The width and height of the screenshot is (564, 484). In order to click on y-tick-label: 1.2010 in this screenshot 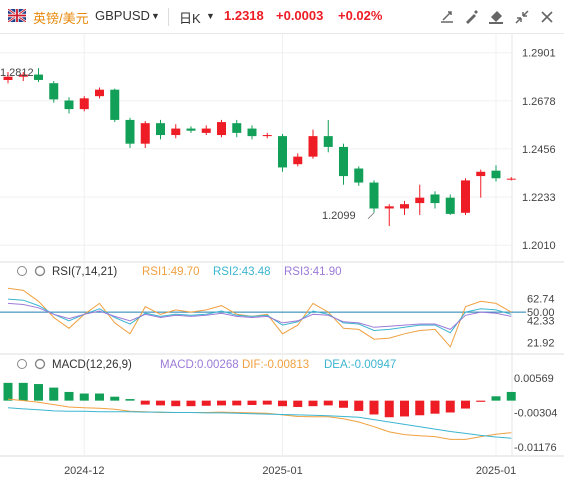, I will do `click(539, 246)`.